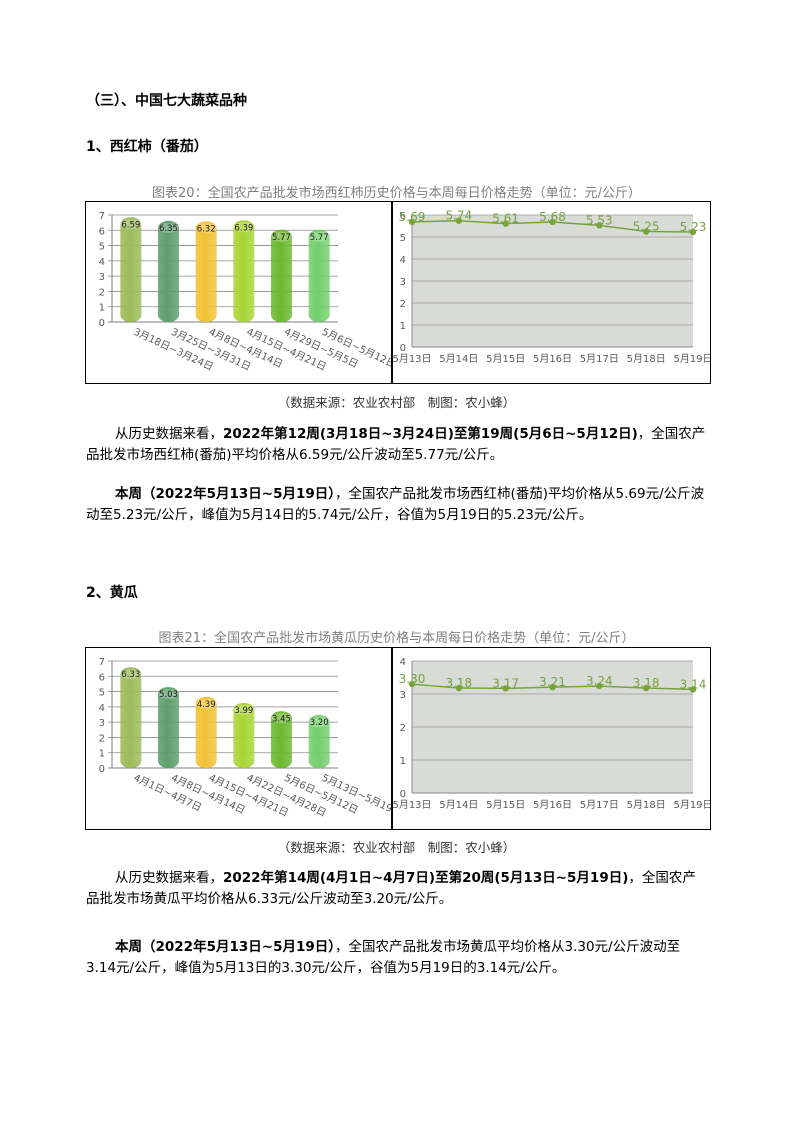  What do you see at coordinates (391, 888) in the screenshot?
I see `cucumber-history-summary: ，全国农产品批发市场黄瓜平均价格从6.33元/公斤波动至3.20元/公斤。` at bounding box center [391, 888].